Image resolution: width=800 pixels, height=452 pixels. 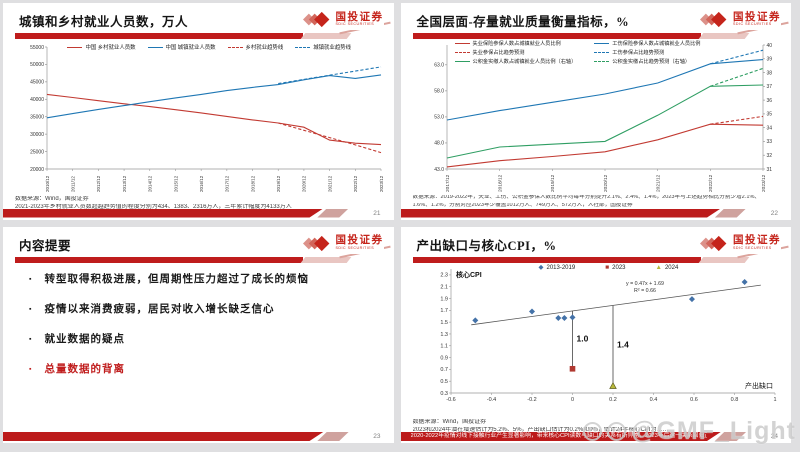 I want to click on svg-text: 2012/12, so click(x=98, y=183).